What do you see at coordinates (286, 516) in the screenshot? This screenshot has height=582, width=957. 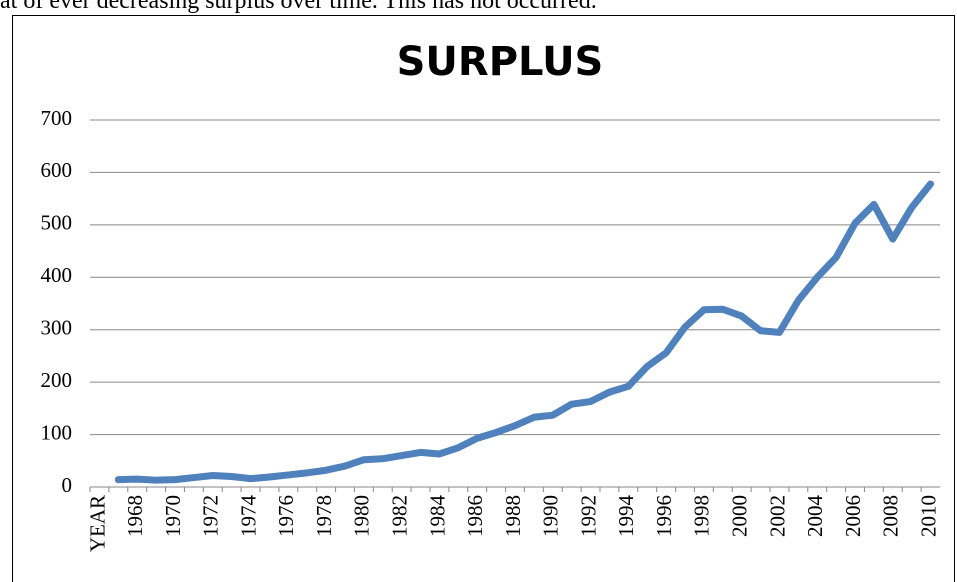 I see `x-tick-label: 1976` at bounding box center [286, 516].